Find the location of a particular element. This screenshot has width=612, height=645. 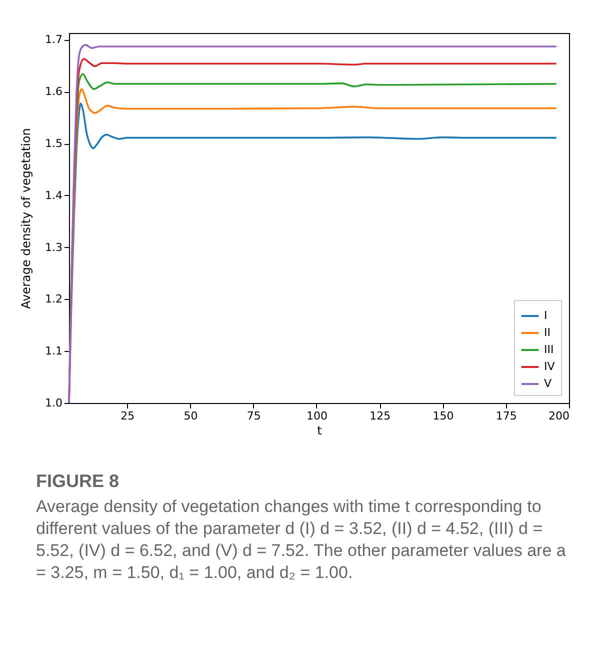

legend-label: III is located at coordinates (549, 349).